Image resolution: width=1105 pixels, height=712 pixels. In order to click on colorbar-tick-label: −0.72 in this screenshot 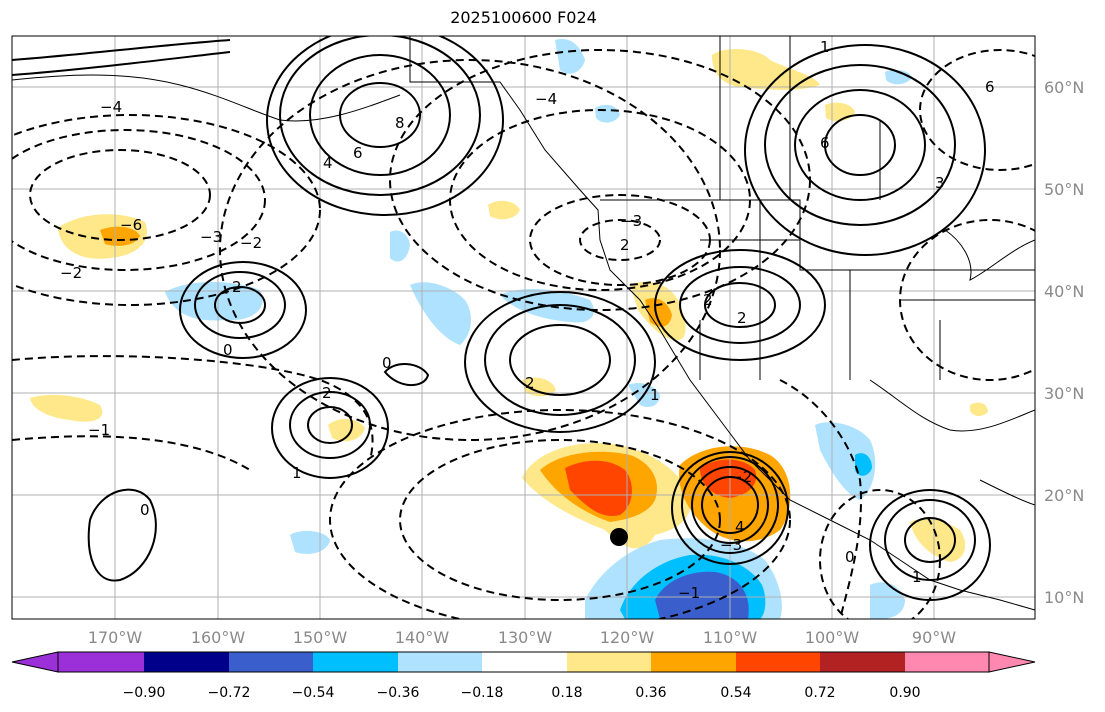, I will do `click(229, 693)`.